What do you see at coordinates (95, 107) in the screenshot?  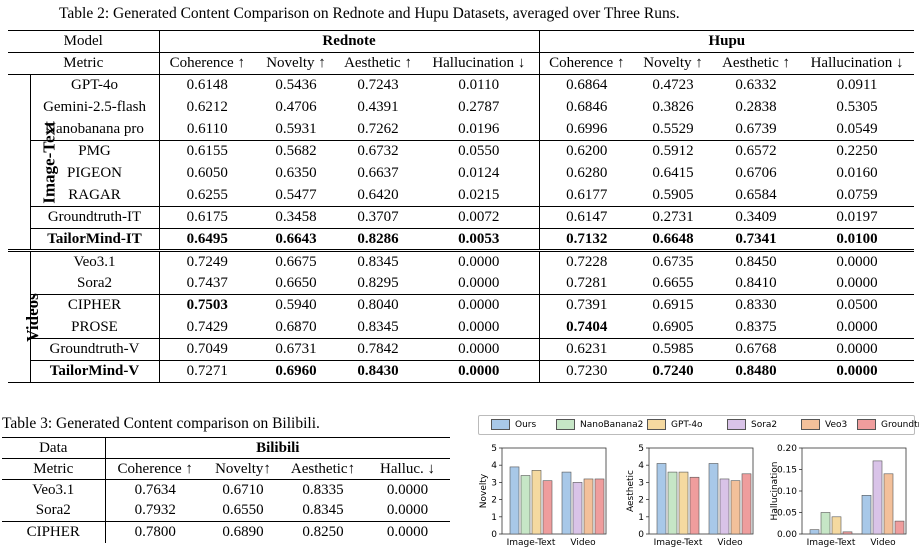 I see `model-name: Gemini-2.5-flash` at bounding box center [95, 107].